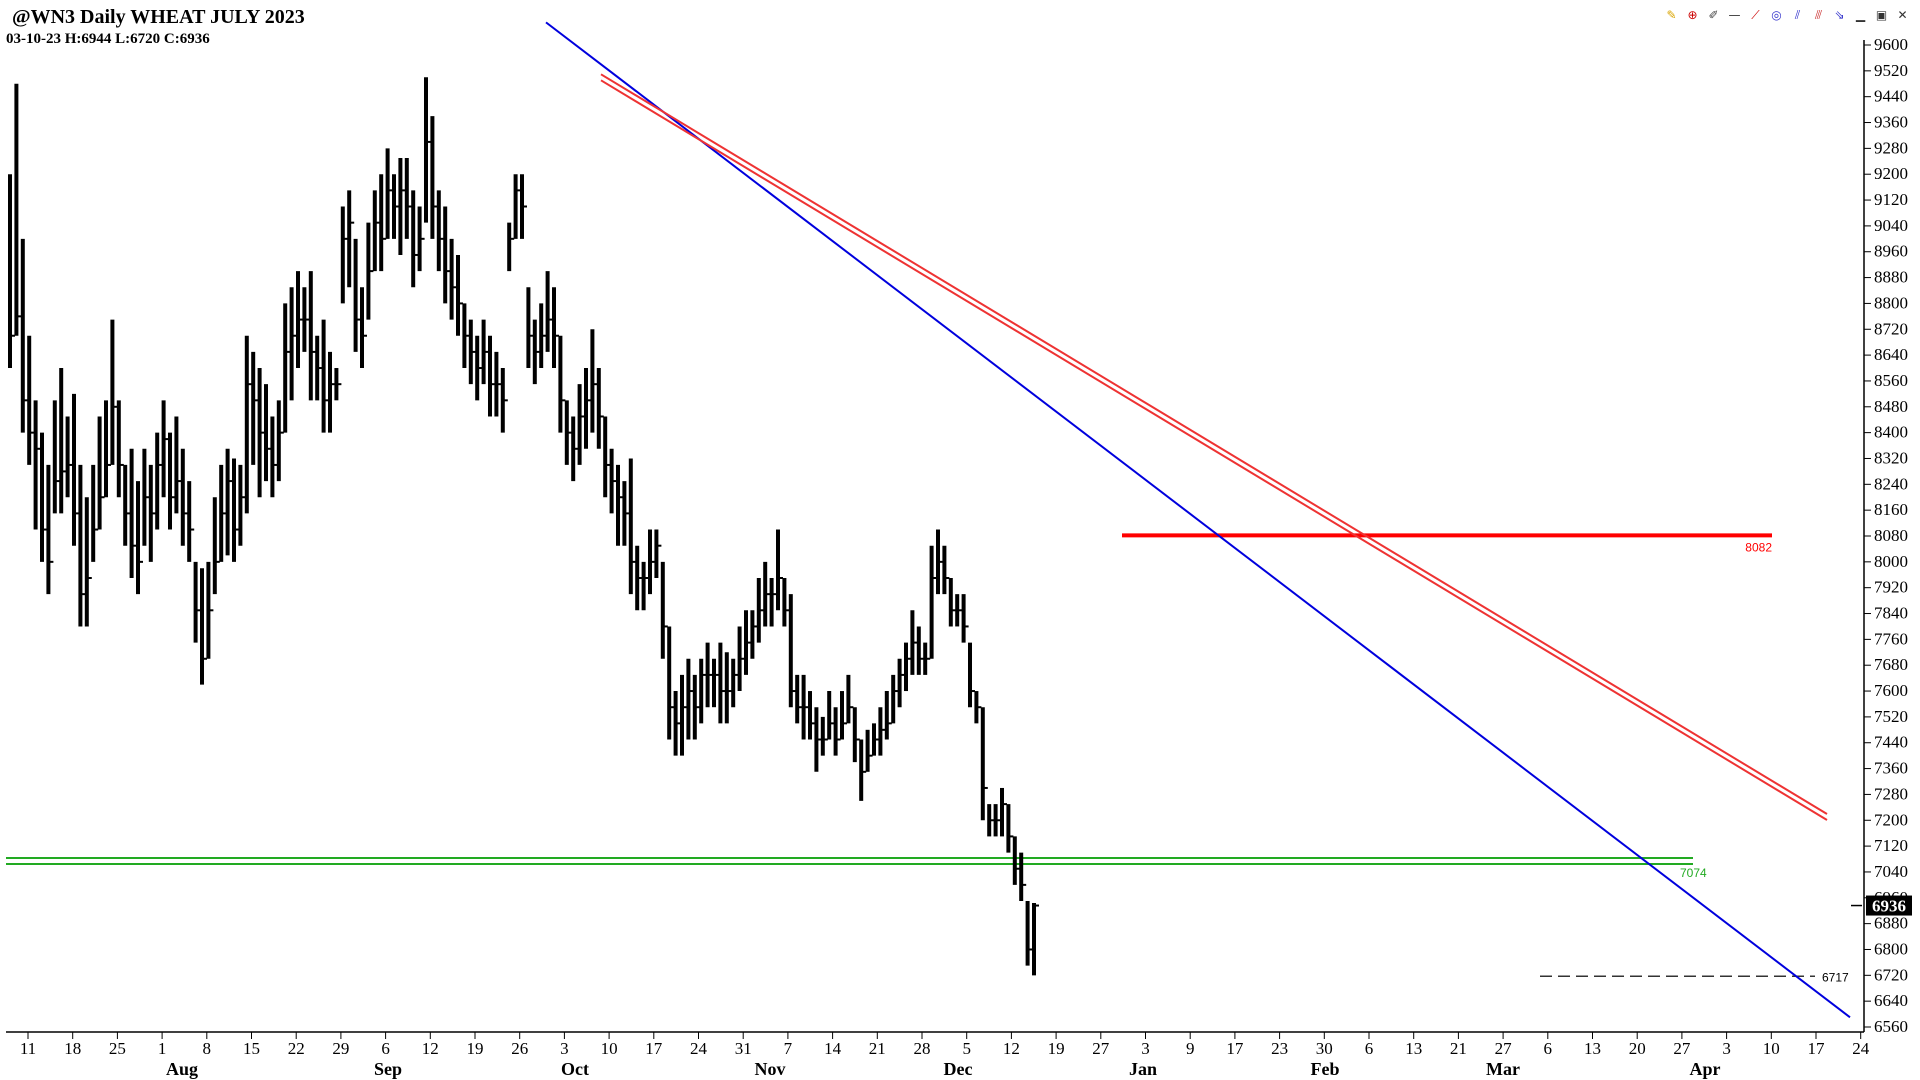 The image size is (1920, 1080). I want to click on dashed-level-label: 6717, so click(1835, 977).